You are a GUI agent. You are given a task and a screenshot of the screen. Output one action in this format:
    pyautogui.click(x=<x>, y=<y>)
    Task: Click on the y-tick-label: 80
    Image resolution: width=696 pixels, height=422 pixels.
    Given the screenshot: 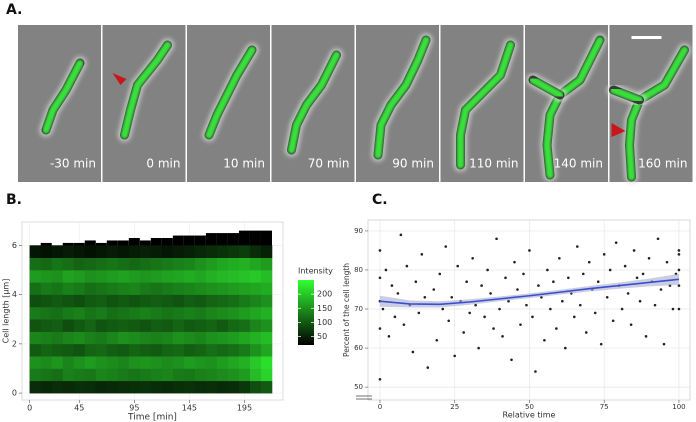 What is the action you would take?
    pyautogui.click(x=358, y=270)
    